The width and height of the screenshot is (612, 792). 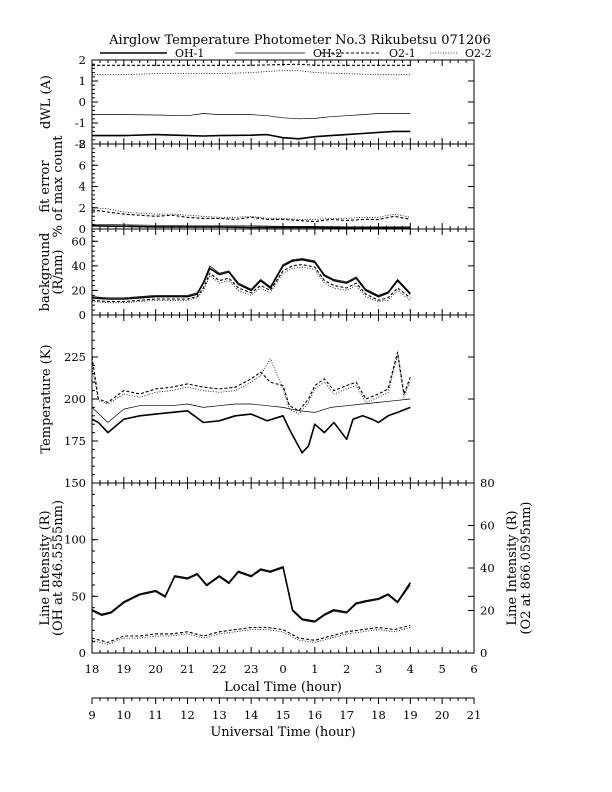 What do you see at coordinates (487, 483) in the screenshot?
I see `y-right-tick-label: 80` at bounding box center [487, 483].